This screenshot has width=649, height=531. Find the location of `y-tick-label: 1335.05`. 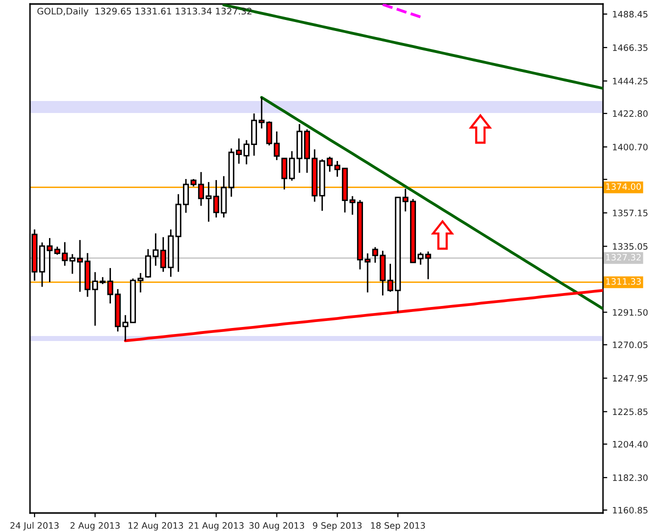

y-tick-label: 1335.05 is located at coordinates (630, 246).